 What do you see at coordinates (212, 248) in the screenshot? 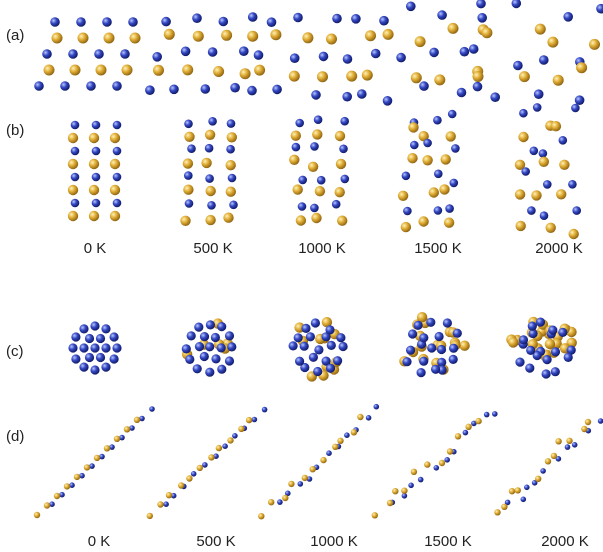
I see `temperature-label-top-1: 500 K` at bounding box center [212, 248].